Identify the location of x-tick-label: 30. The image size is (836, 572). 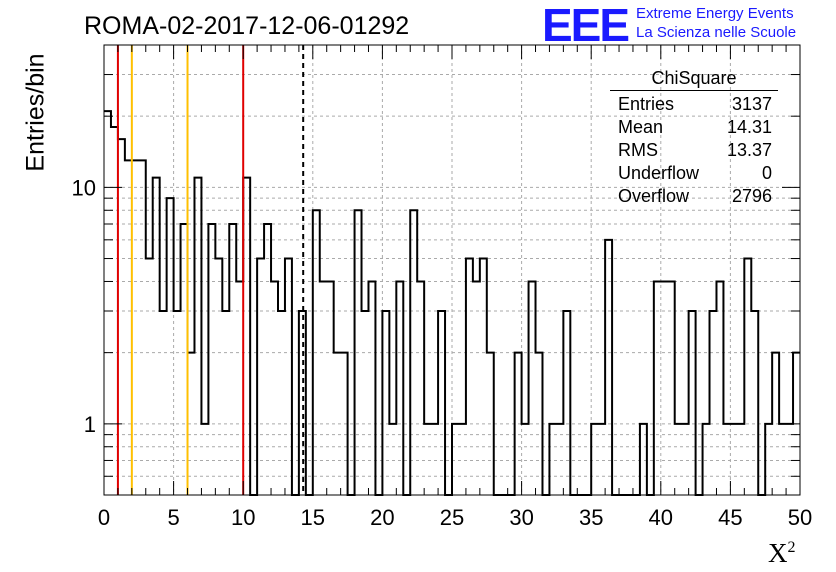
(521, 517).